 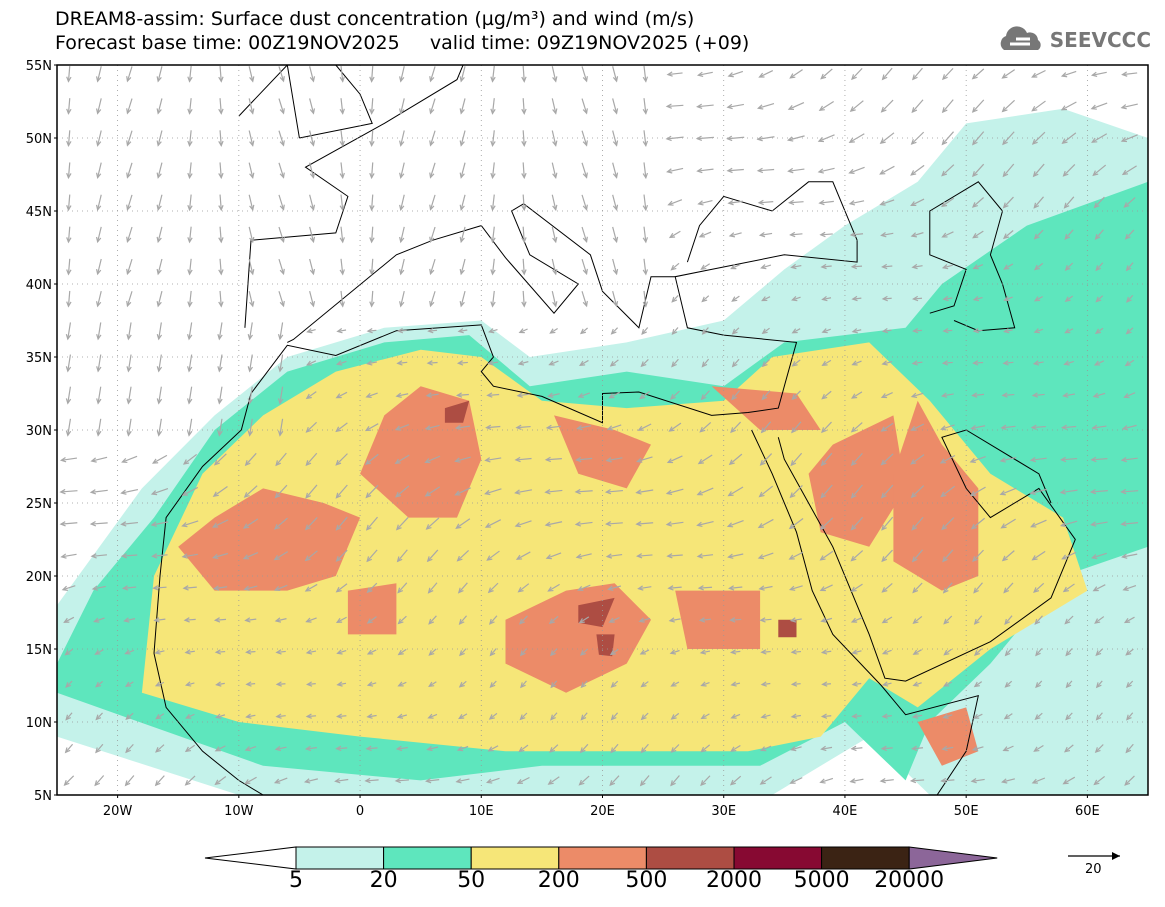 I want to click on colorbar-bin, so click(x=778, y=858).